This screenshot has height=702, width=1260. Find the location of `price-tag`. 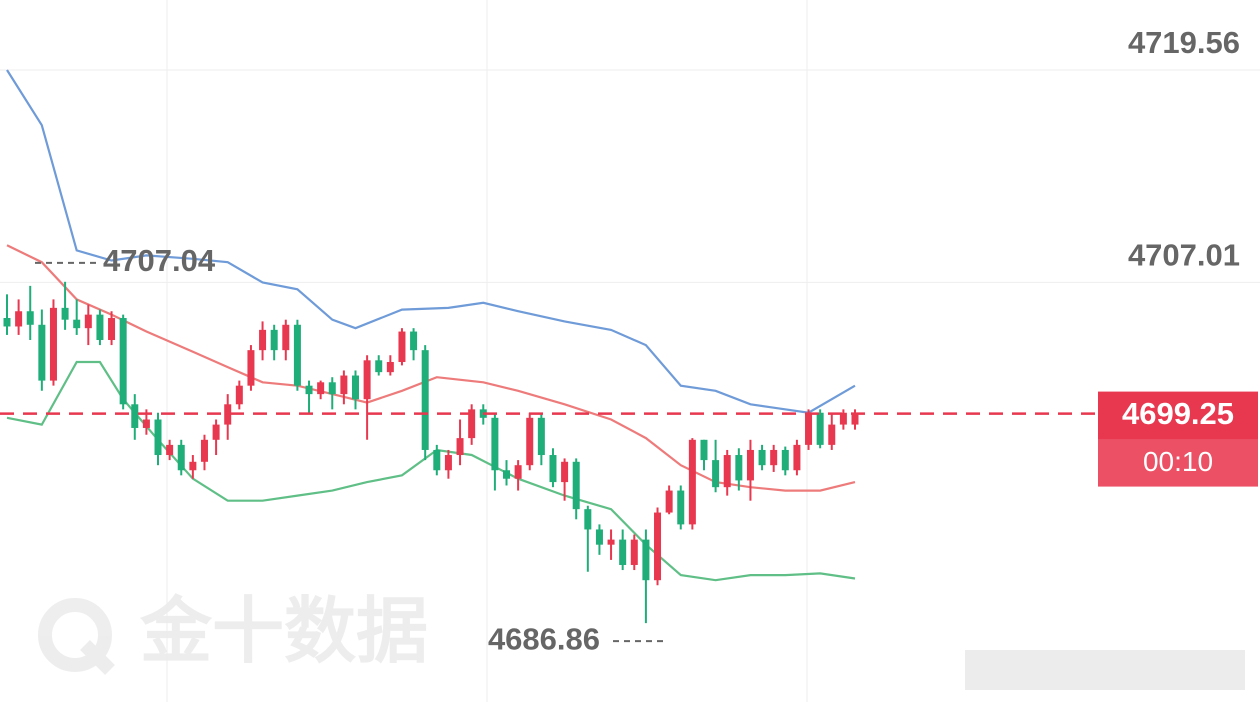

price-tag is located at coordinates (1178, 415).